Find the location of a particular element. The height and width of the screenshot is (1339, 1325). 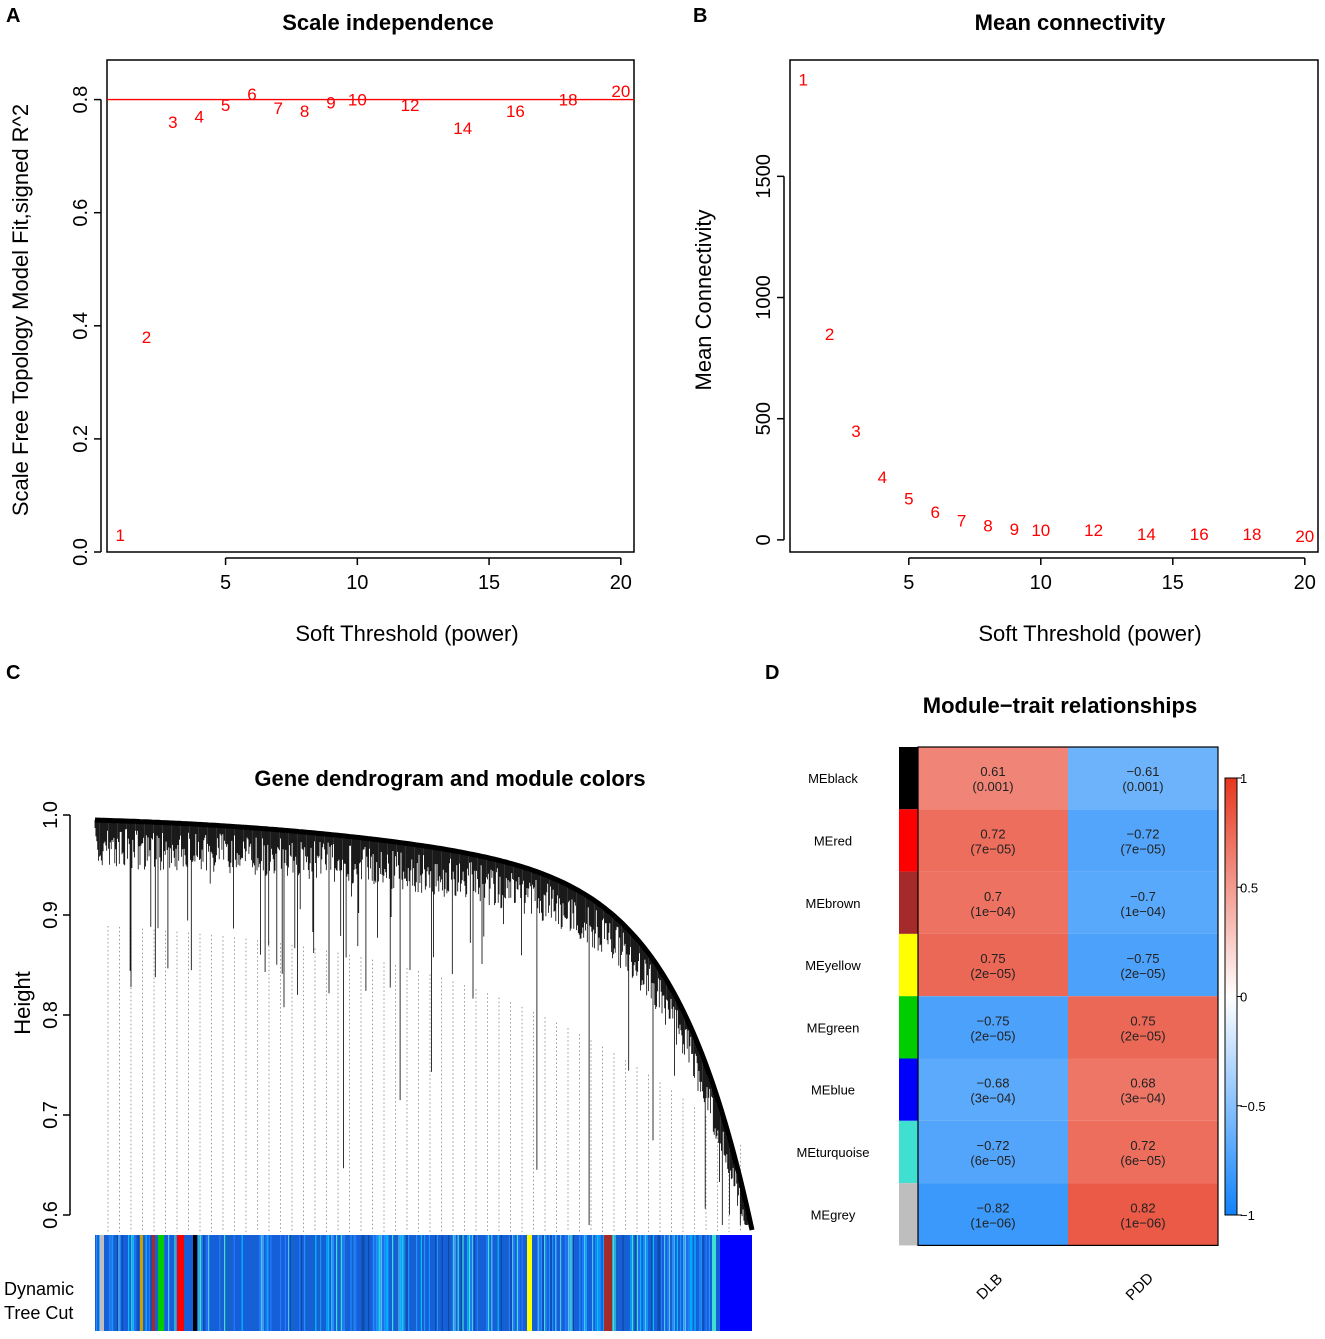

chart-d-title: Module−trait relationships is located at coordinates (1060, 705).